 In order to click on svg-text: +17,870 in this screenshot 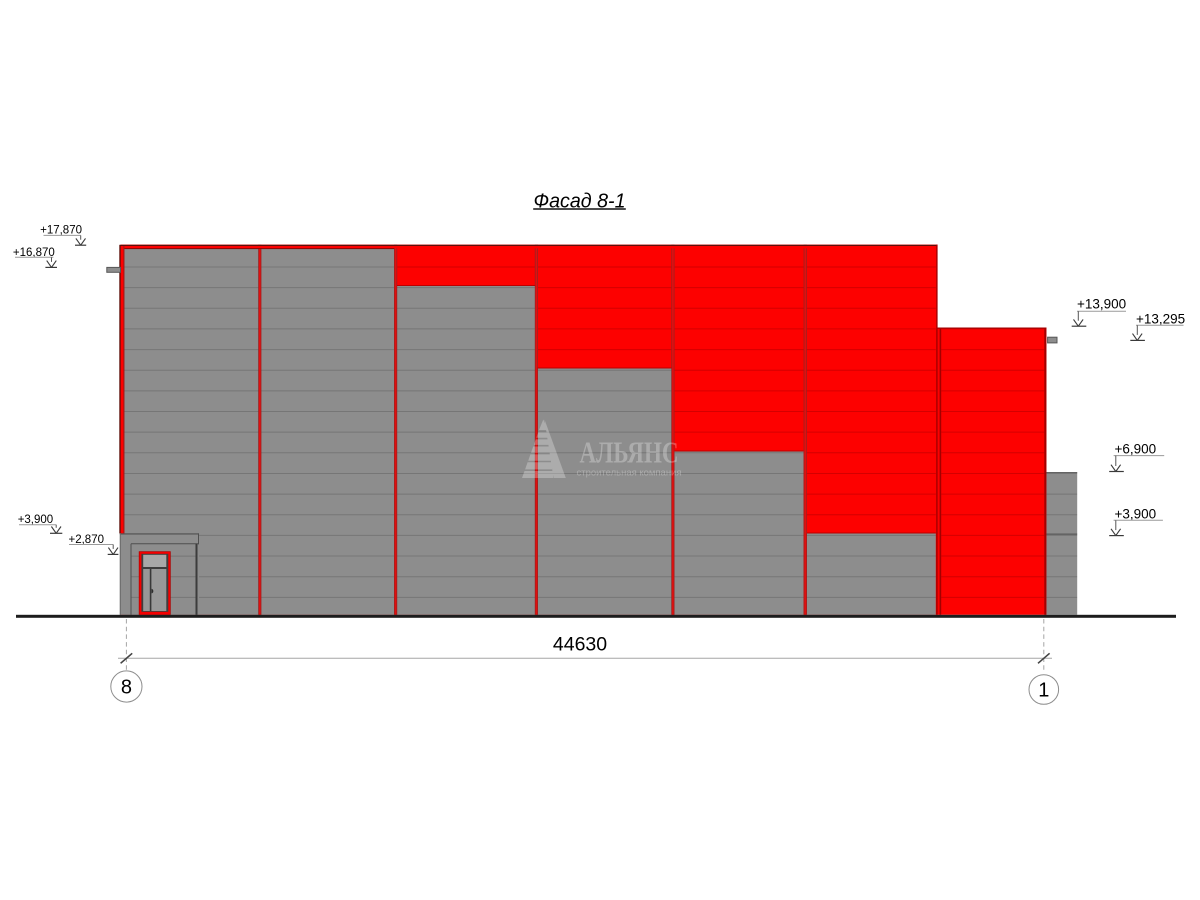, I will do `click(61, 230)`.